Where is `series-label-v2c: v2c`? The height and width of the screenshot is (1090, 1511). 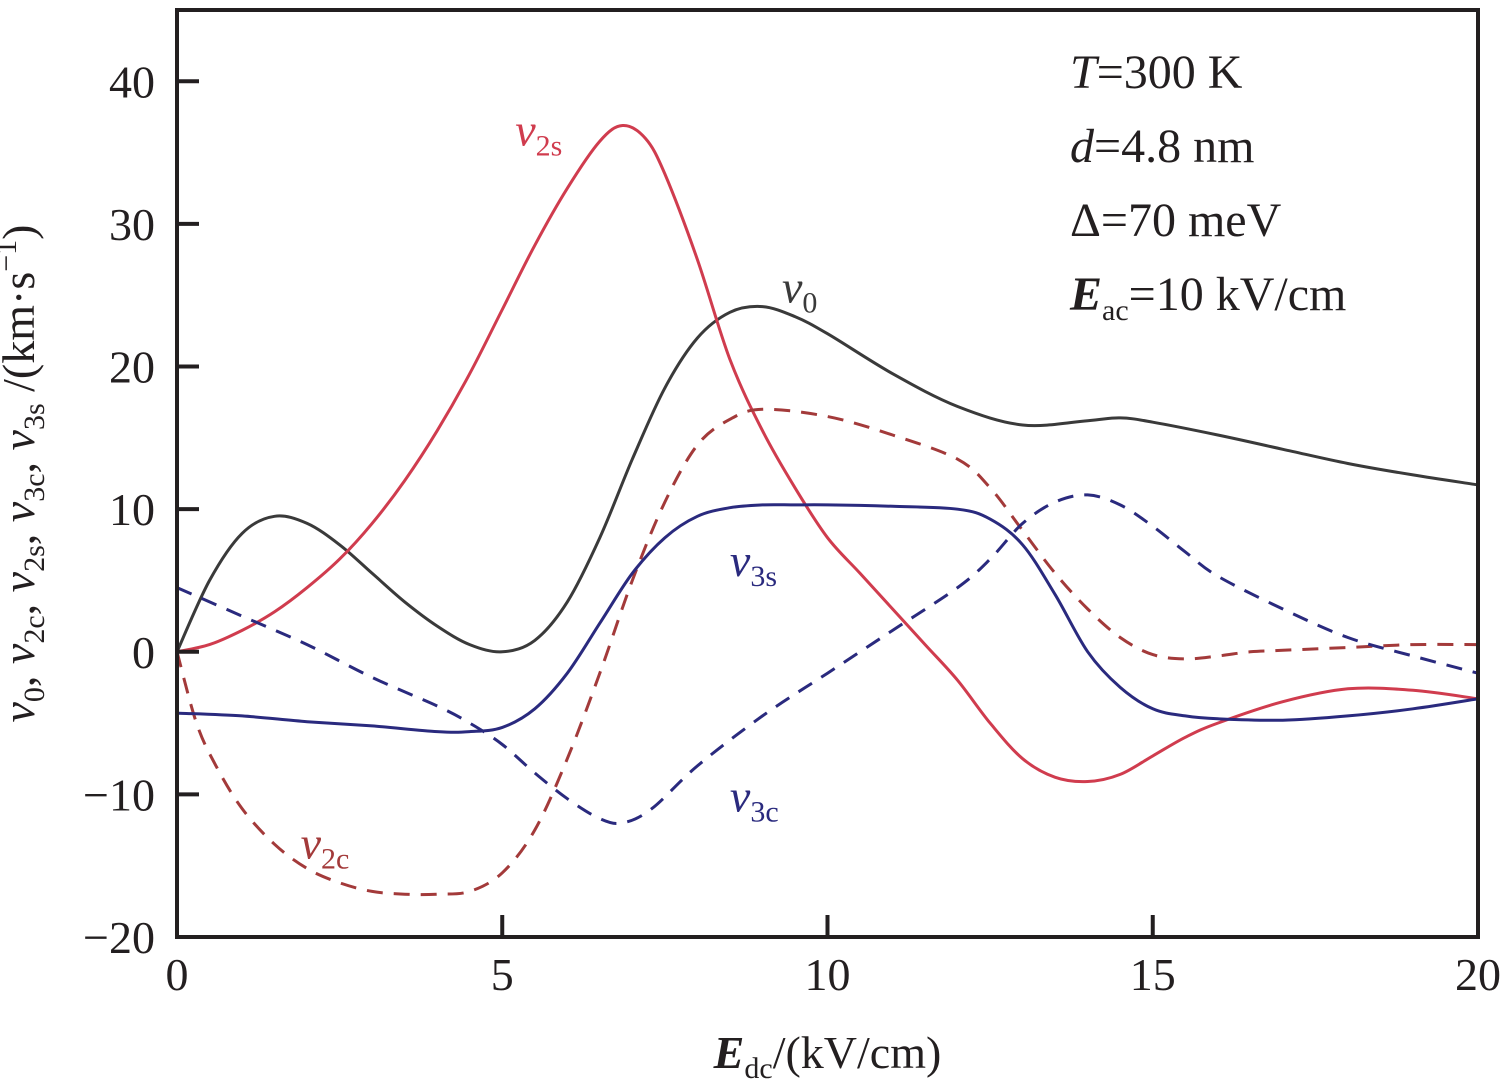
series-label-v2c: v2c is located at coordinates (325, 847).